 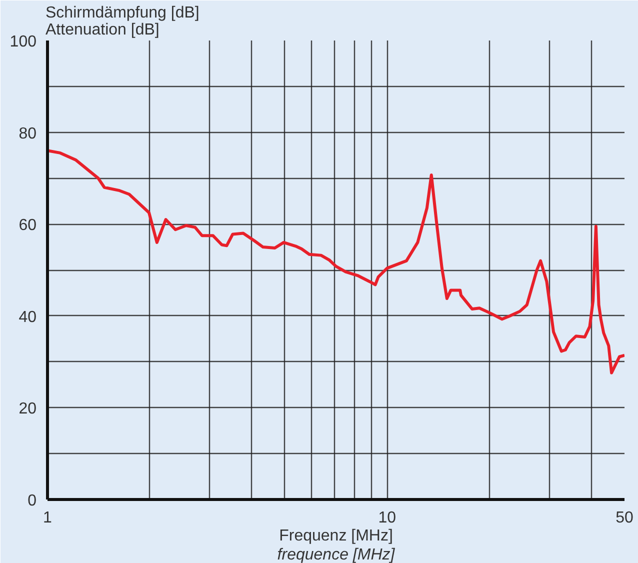 I want to click on y-tick-label: 40, so click(x=27, y=317).